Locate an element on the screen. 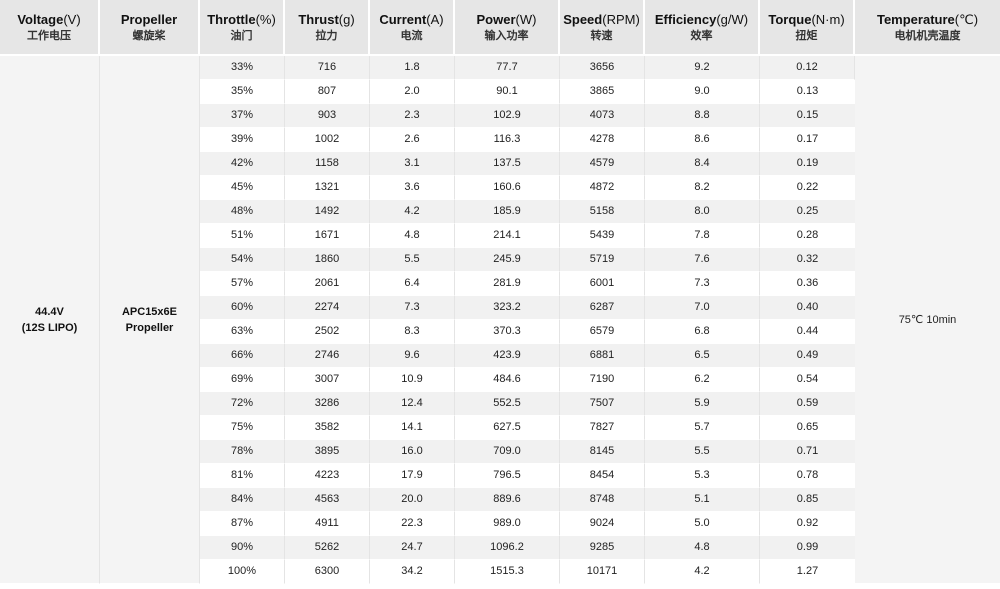  current-cell: 12.4 is located at coordinates (412, 404).